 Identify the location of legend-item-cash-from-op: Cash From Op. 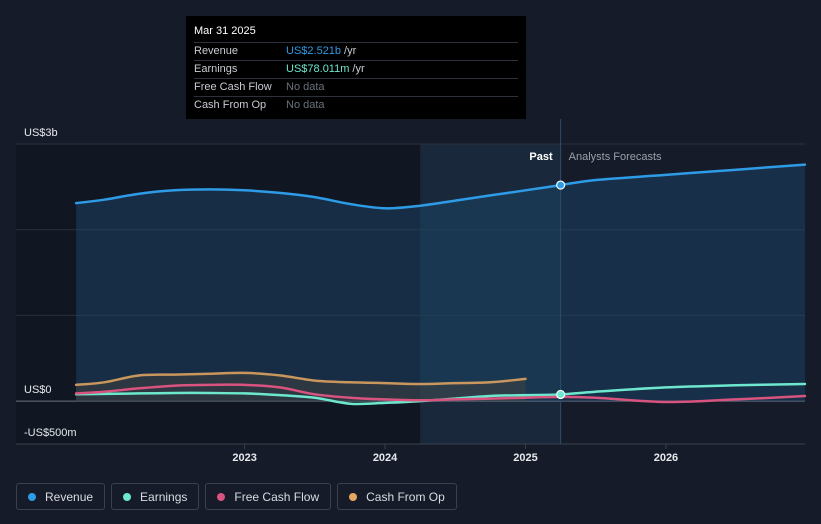
(397, 496).